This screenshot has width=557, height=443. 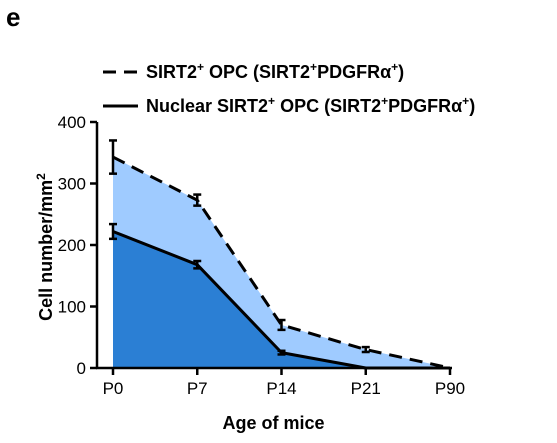 What do you see at coordinates (81, 368) in the screenshot?
I see `y-tick-label: 0` at bounding box center [81, 368].